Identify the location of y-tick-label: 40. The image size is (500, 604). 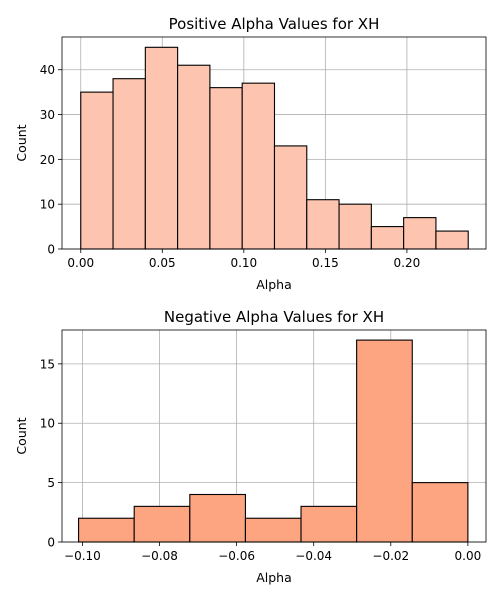
(47, 70).